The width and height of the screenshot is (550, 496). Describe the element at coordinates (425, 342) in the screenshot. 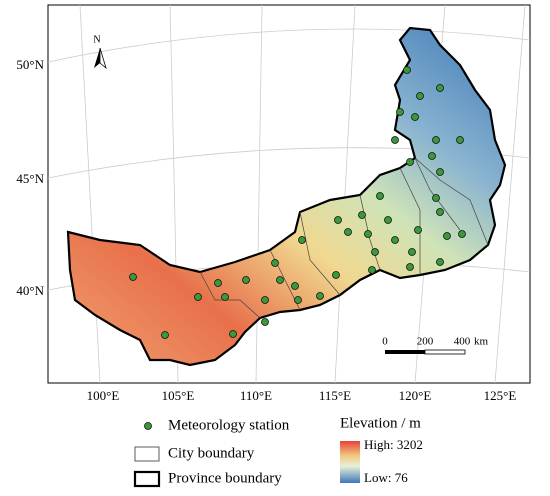

I see `scale-label: 200` at that location.